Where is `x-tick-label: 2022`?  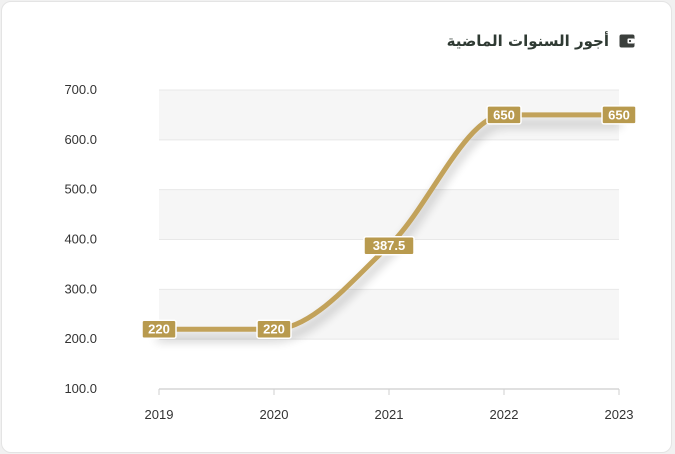 x-tick-label: 2022 is located at coordinates (504, 414).